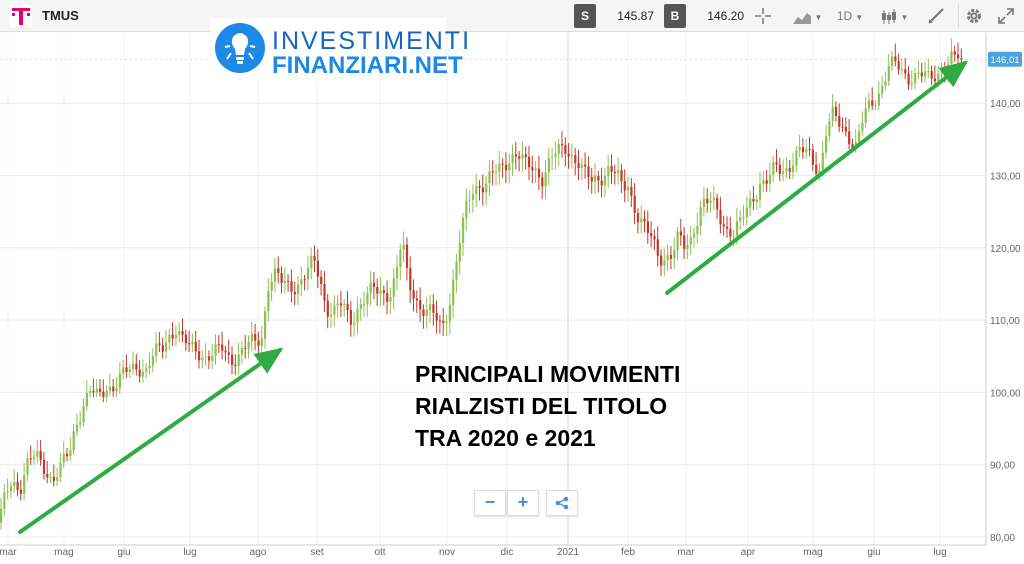 The width and height of the screenshot is (1024, 564). Describe the element at coordinates (1005, 59) in the screenshot. I see `last-price-tag` at that location.